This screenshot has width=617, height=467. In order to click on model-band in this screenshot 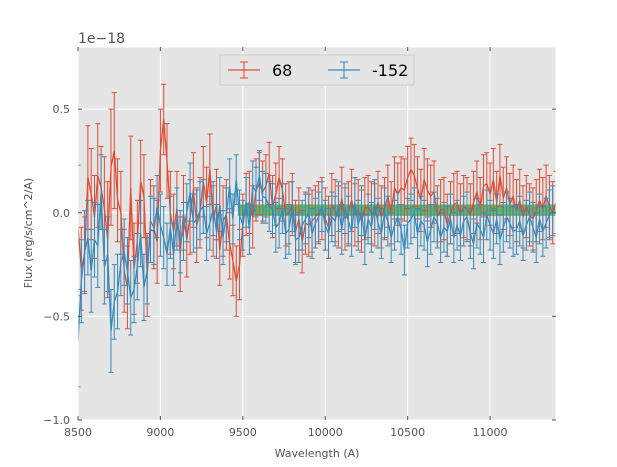, I will do `click(396, 210)`.